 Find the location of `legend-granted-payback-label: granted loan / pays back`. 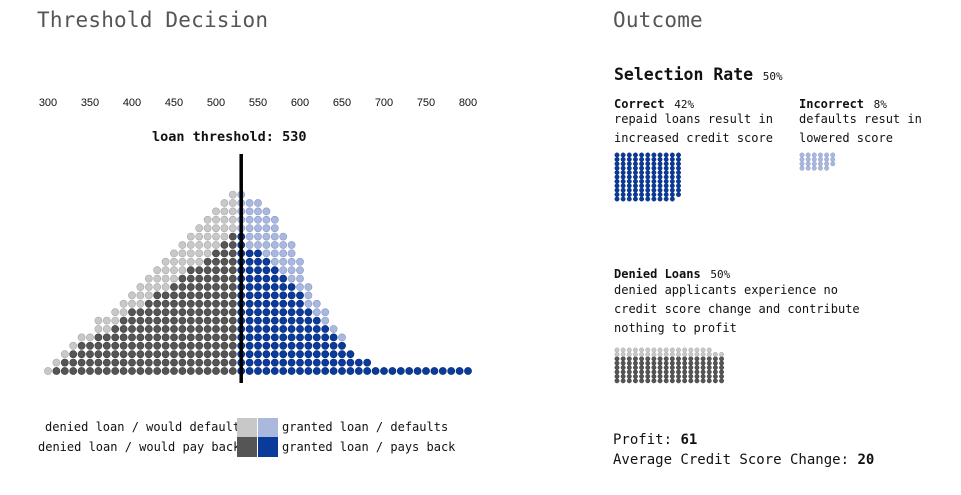

legend-granted-payback-label: granted loan / pays back is located at coordinates (369, 447).